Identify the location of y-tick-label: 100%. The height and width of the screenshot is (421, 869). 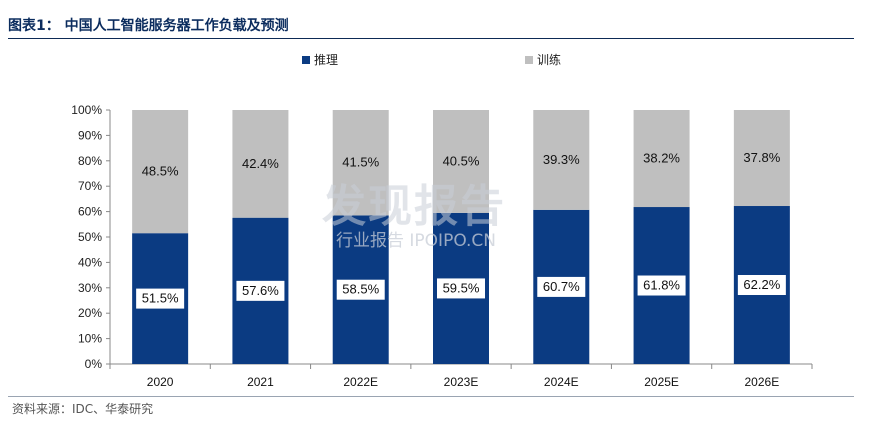
(86, 110).